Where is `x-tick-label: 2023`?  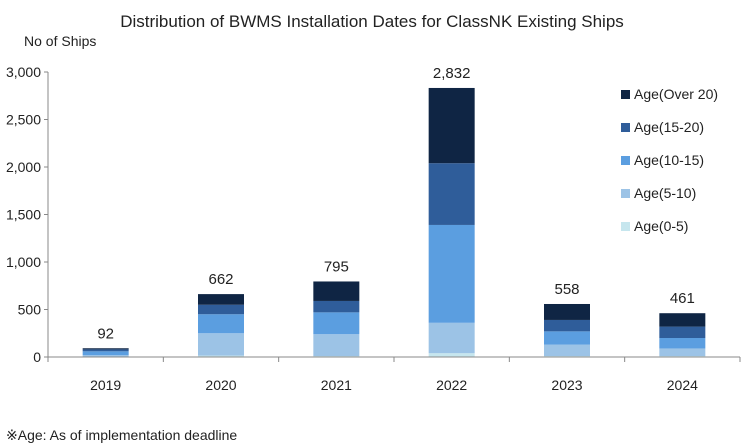 x-tick-label: 2023 is located at coordinates (566, 385).